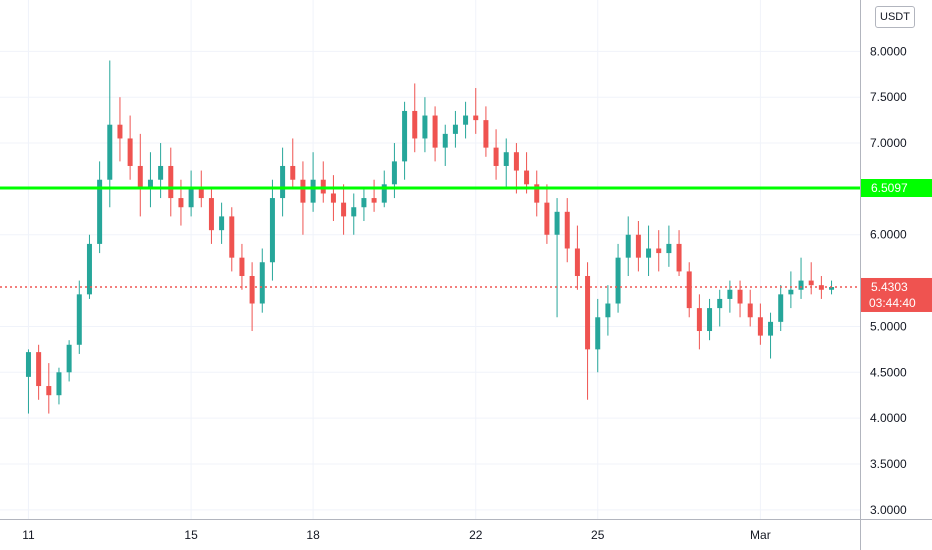  I want to click on price-tick-label: 4.0000, so click(888, 418).